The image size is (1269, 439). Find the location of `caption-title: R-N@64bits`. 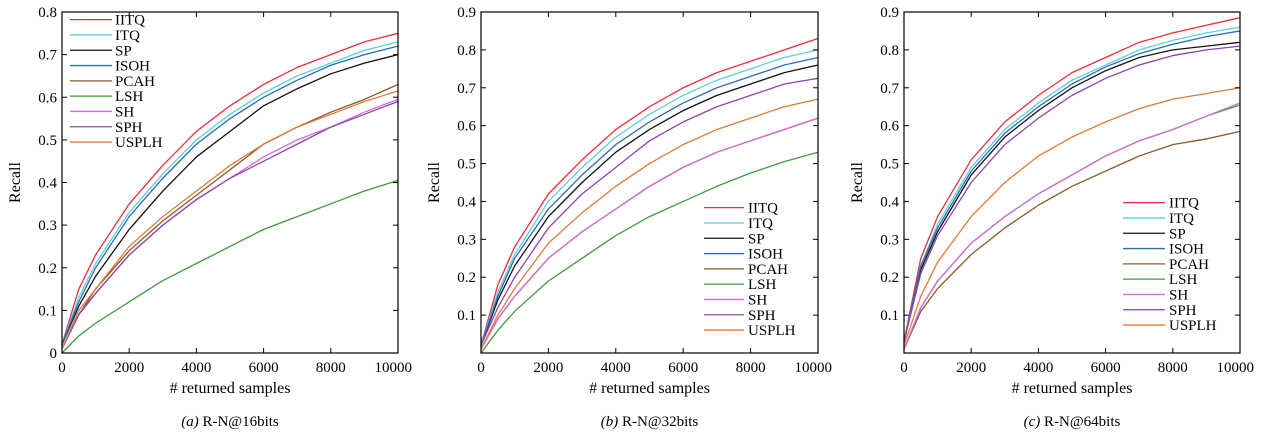

caption-title: R-N@64bits is located at coordinates (1080, 422).